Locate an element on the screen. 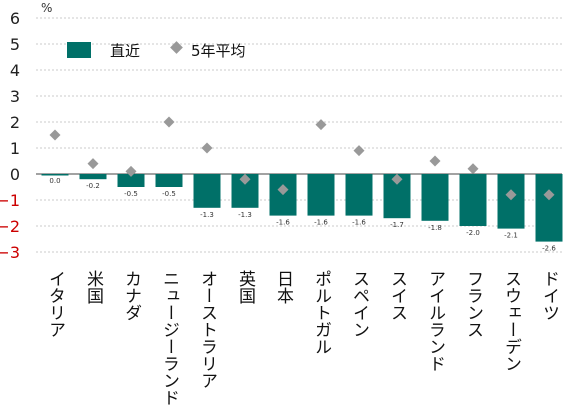  y-tick-label: −1 is located at coordinates (10, 200).